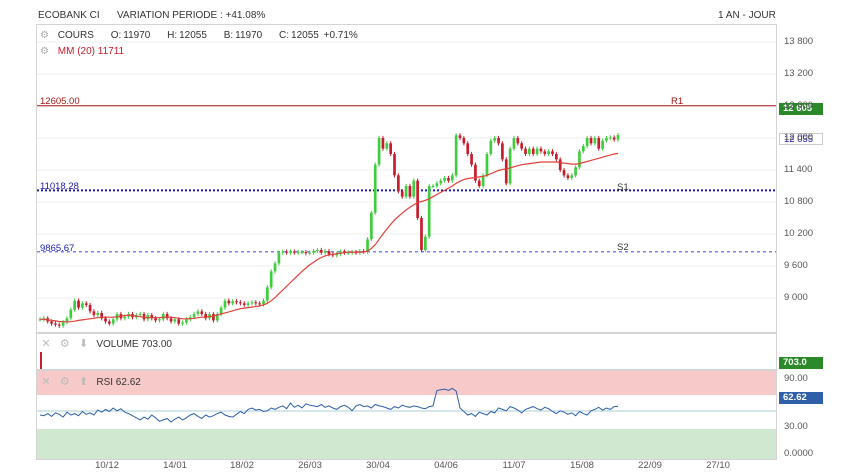 The height and width of the screenshot is (476, 846). Describe the element at coordinates (83, 344) in the screenshot. I see `arrow-down-icon: ⬇` at that location.